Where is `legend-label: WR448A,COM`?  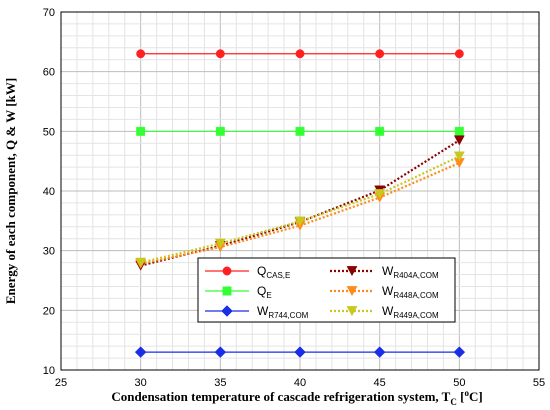 legend-label: WR448A,COM is located at coordinates (410, 292).